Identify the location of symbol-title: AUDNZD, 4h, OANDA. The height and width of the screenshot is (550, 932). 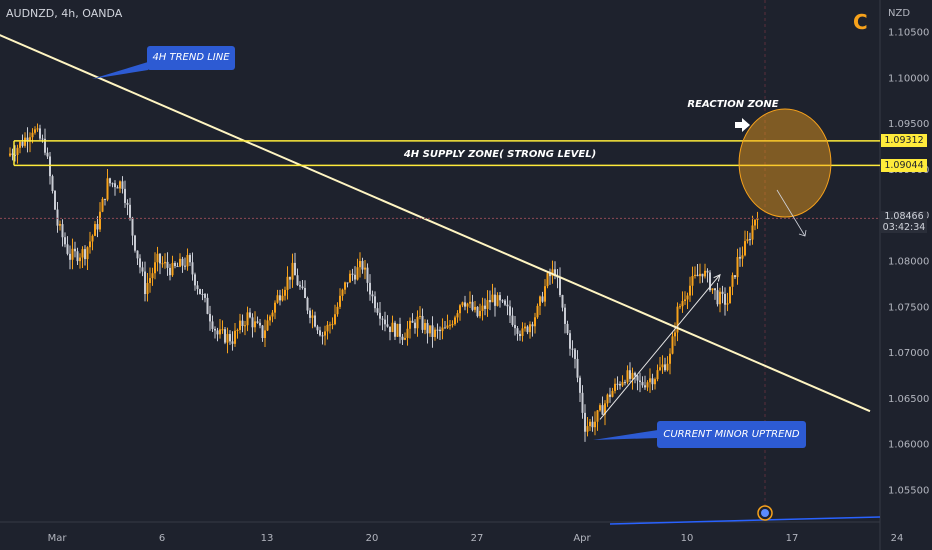
(64, 13).